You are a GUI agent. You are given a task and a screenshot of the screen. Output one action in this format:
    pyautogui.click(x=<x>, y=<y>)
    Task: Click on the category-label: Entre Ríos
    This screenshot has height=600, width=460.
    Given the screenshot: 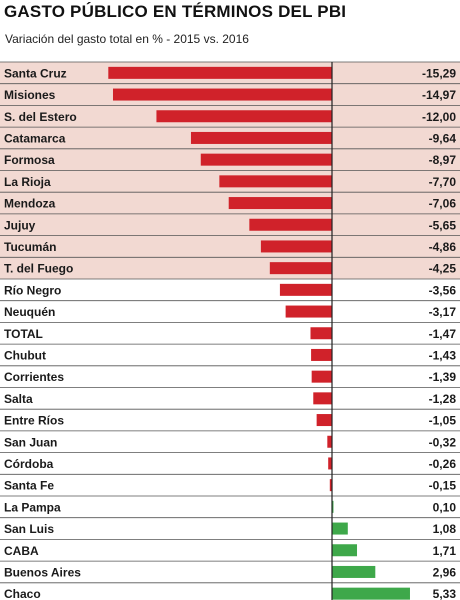 What is the action you would take?
    pyautogui.click(x=34, y=421)
    